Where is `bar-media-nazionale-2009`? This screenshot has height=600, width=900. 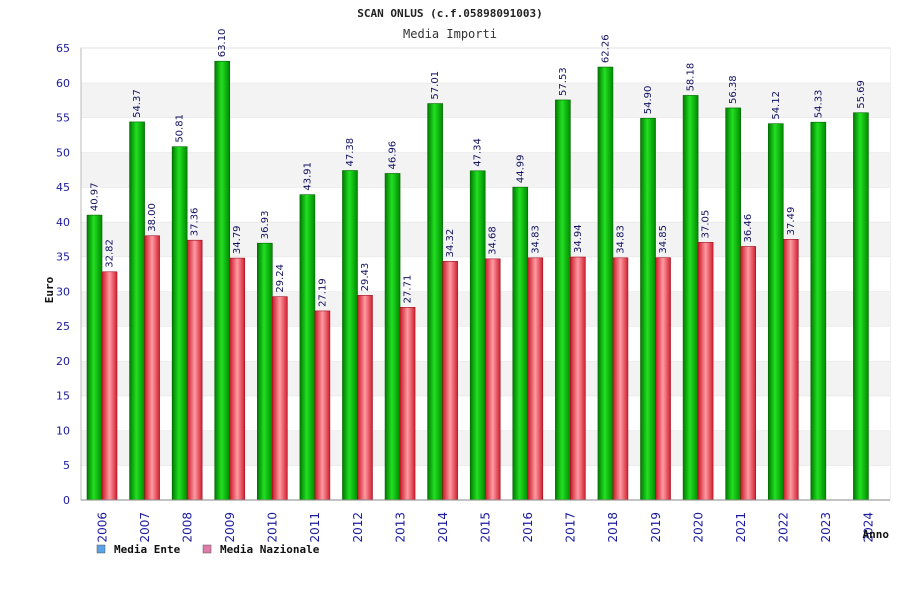
bar-media-nazionale-2009 is located at coordinates (237, 379).